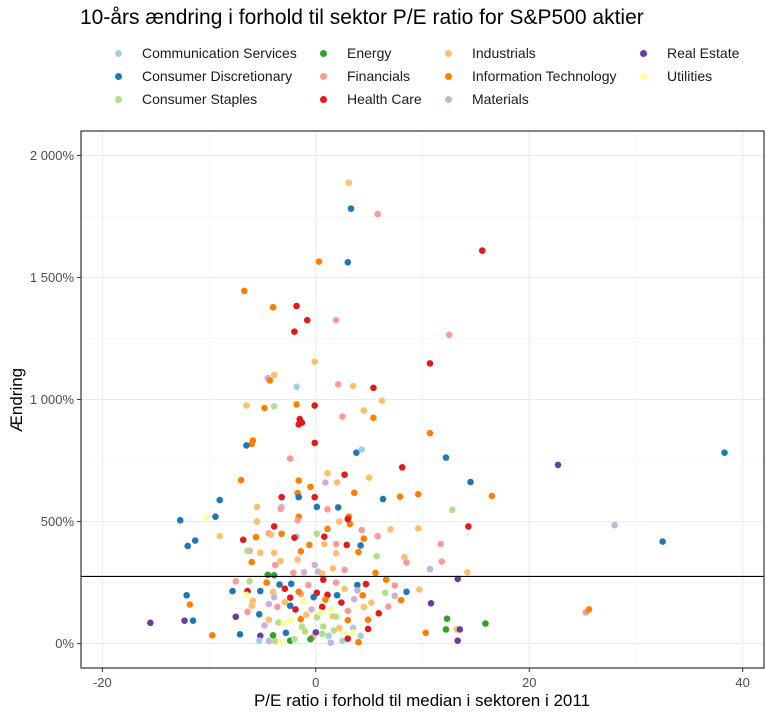  Describe the element at coordinates (504, 53) in the screenshot. I see `legend-label: Industrials` at that location.